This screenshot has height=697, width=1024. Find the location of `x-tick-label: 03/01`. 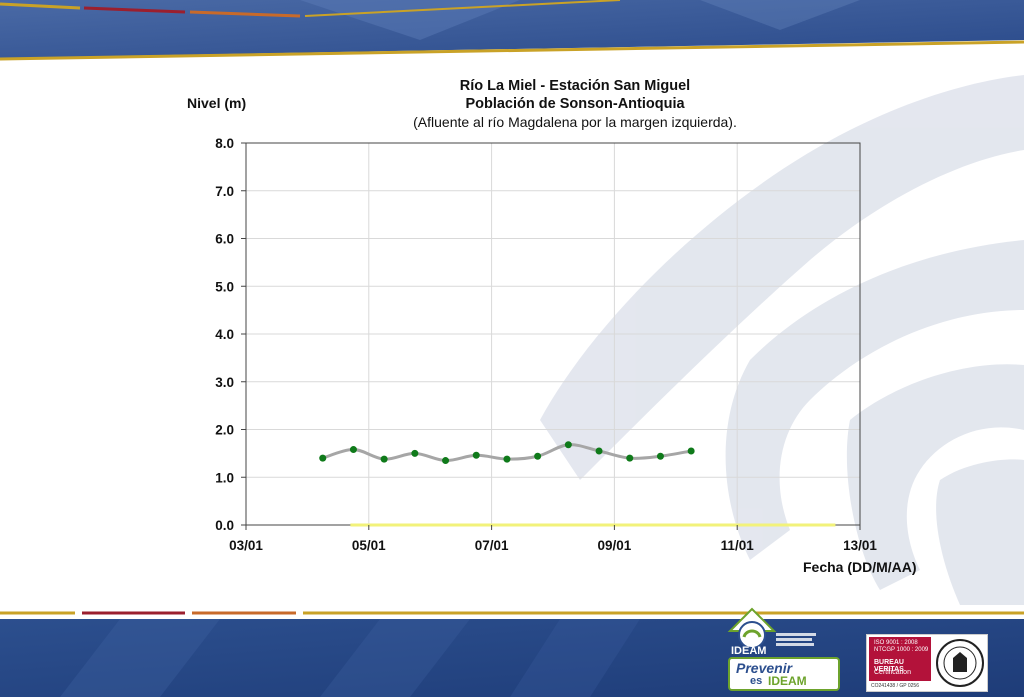

x-tick-label: 03/01 is located at coordinates (246, 545).